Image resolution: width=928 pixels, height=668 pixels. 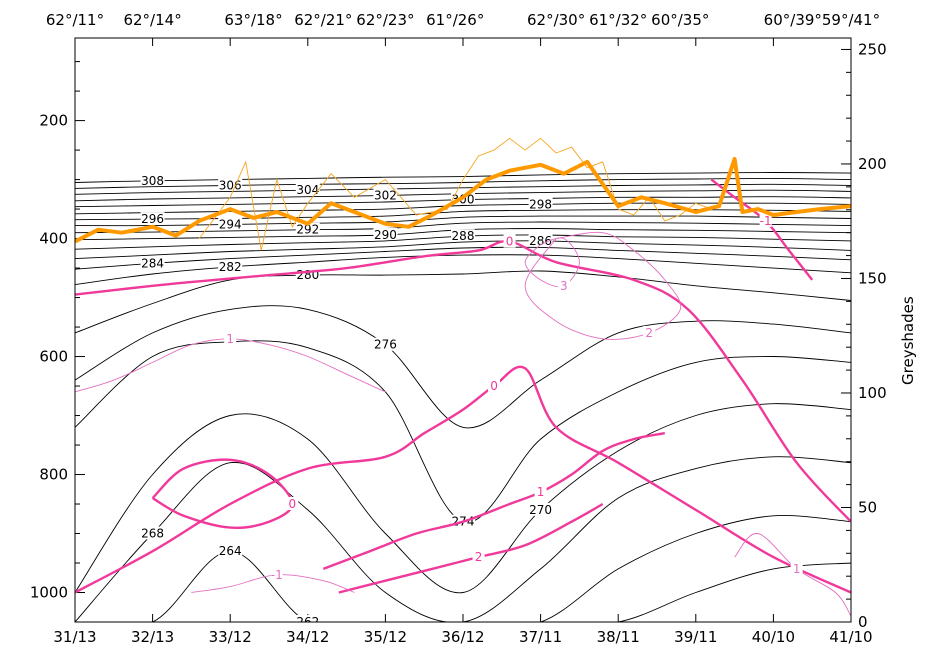 I want to click on pv-contour-label: -1, so click(x=277, y=575).